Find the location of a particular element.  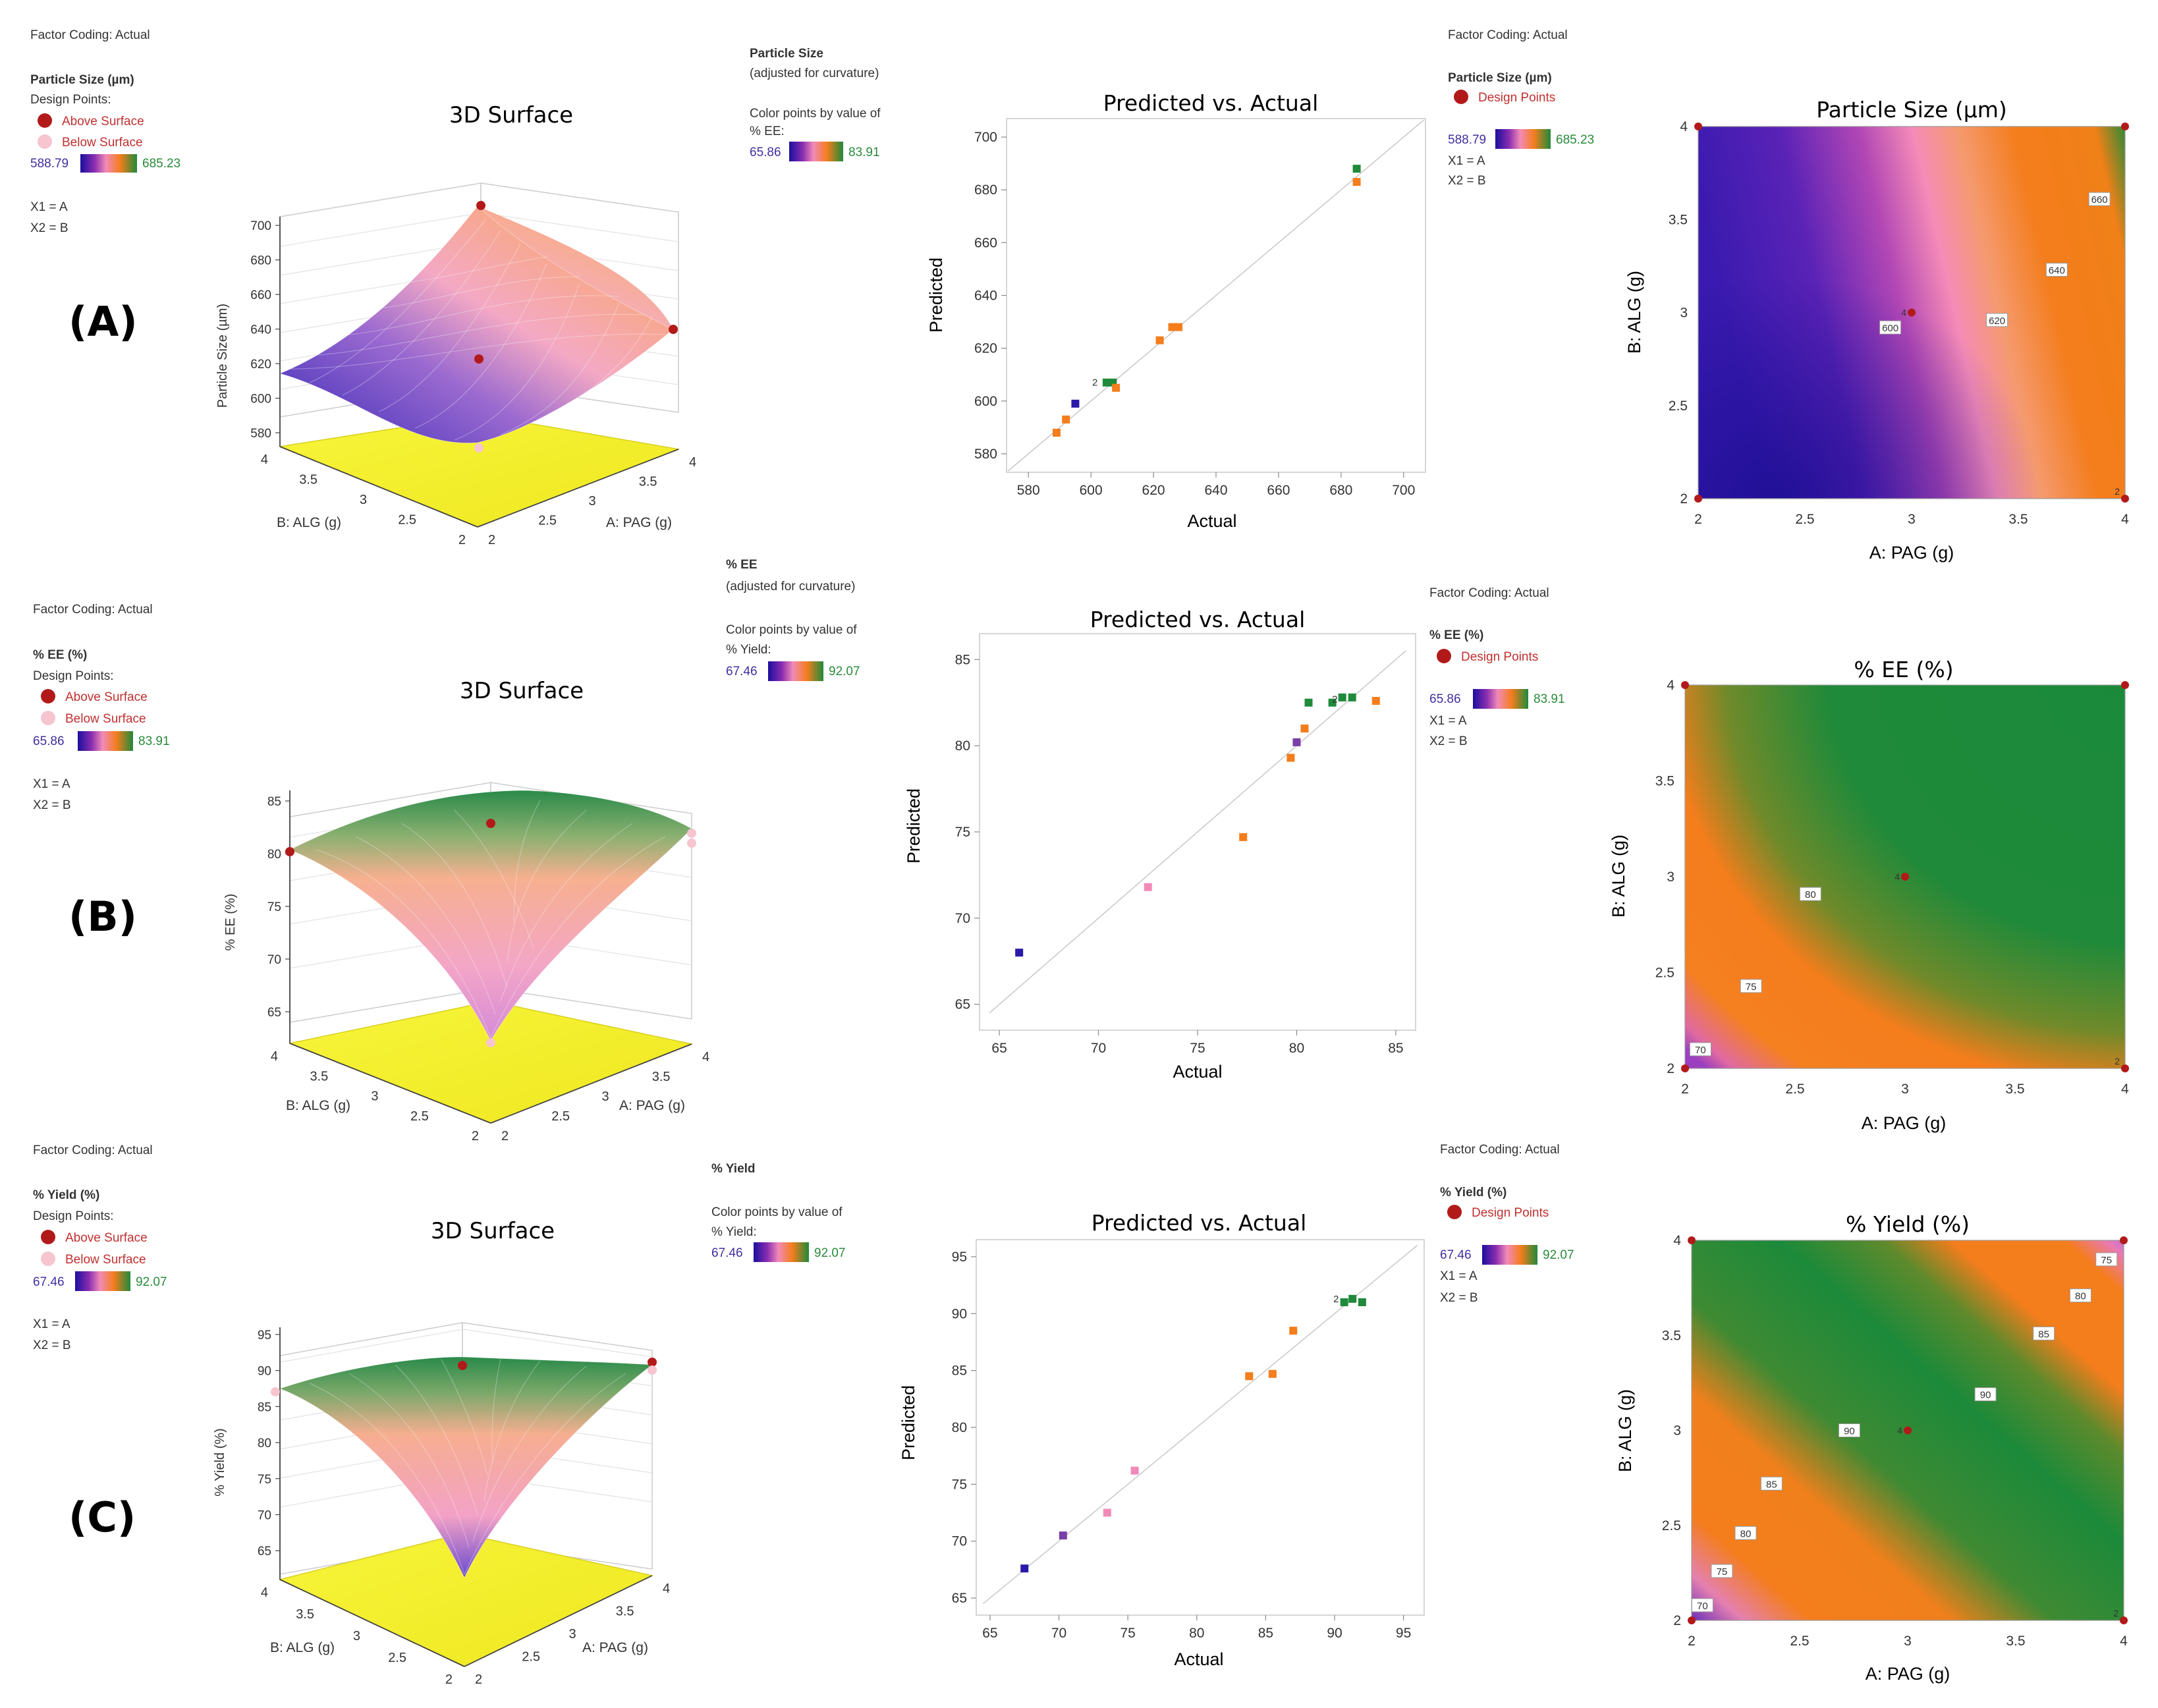

x-tick-label: 3.5 is located at coordinates (2015, 1641).